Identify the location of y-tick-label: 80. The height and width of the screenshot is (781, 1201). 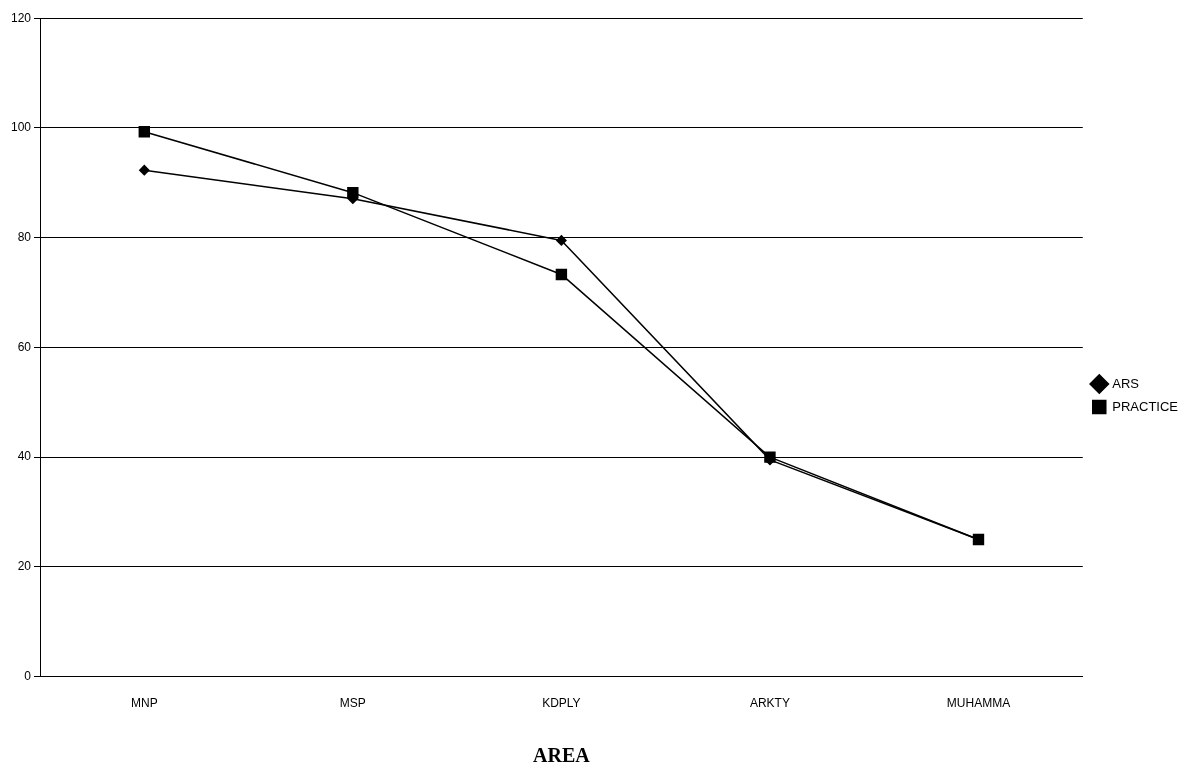
(24, 236).